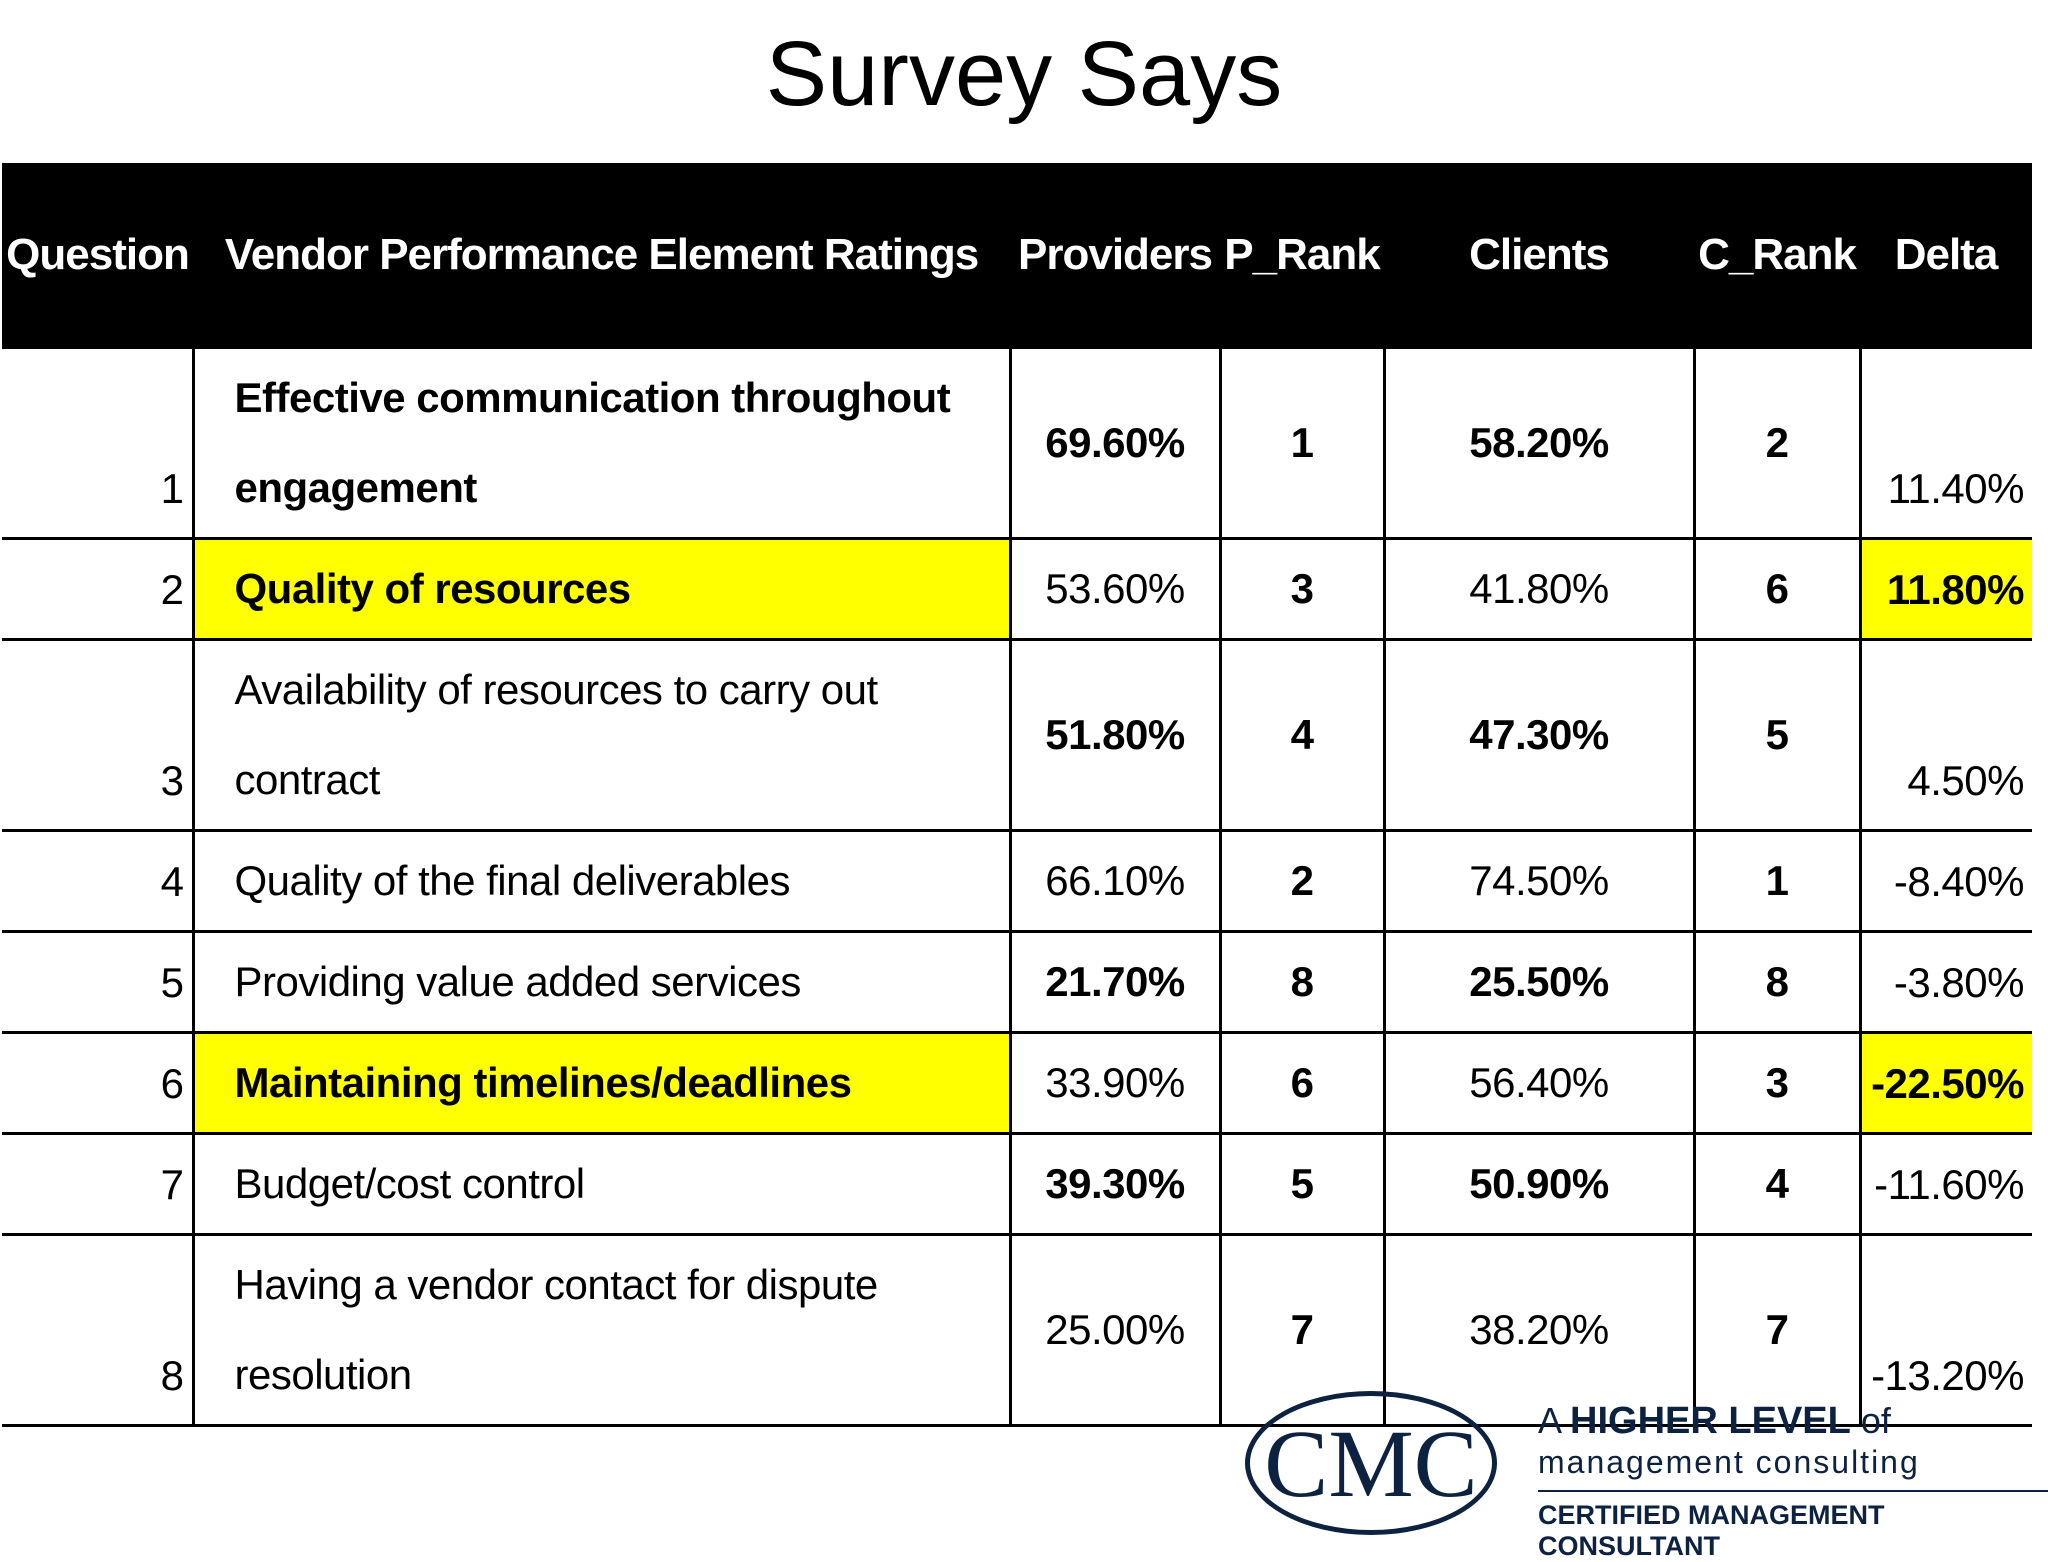 This screenshot has height=1562, width=2048. What do you see at coordinates (1711, 1530) in the screenshot?
I see `logo-certification: CERTIFIED MANAGEMENT CONSULTANT` at bounding box center [1711, 1530].